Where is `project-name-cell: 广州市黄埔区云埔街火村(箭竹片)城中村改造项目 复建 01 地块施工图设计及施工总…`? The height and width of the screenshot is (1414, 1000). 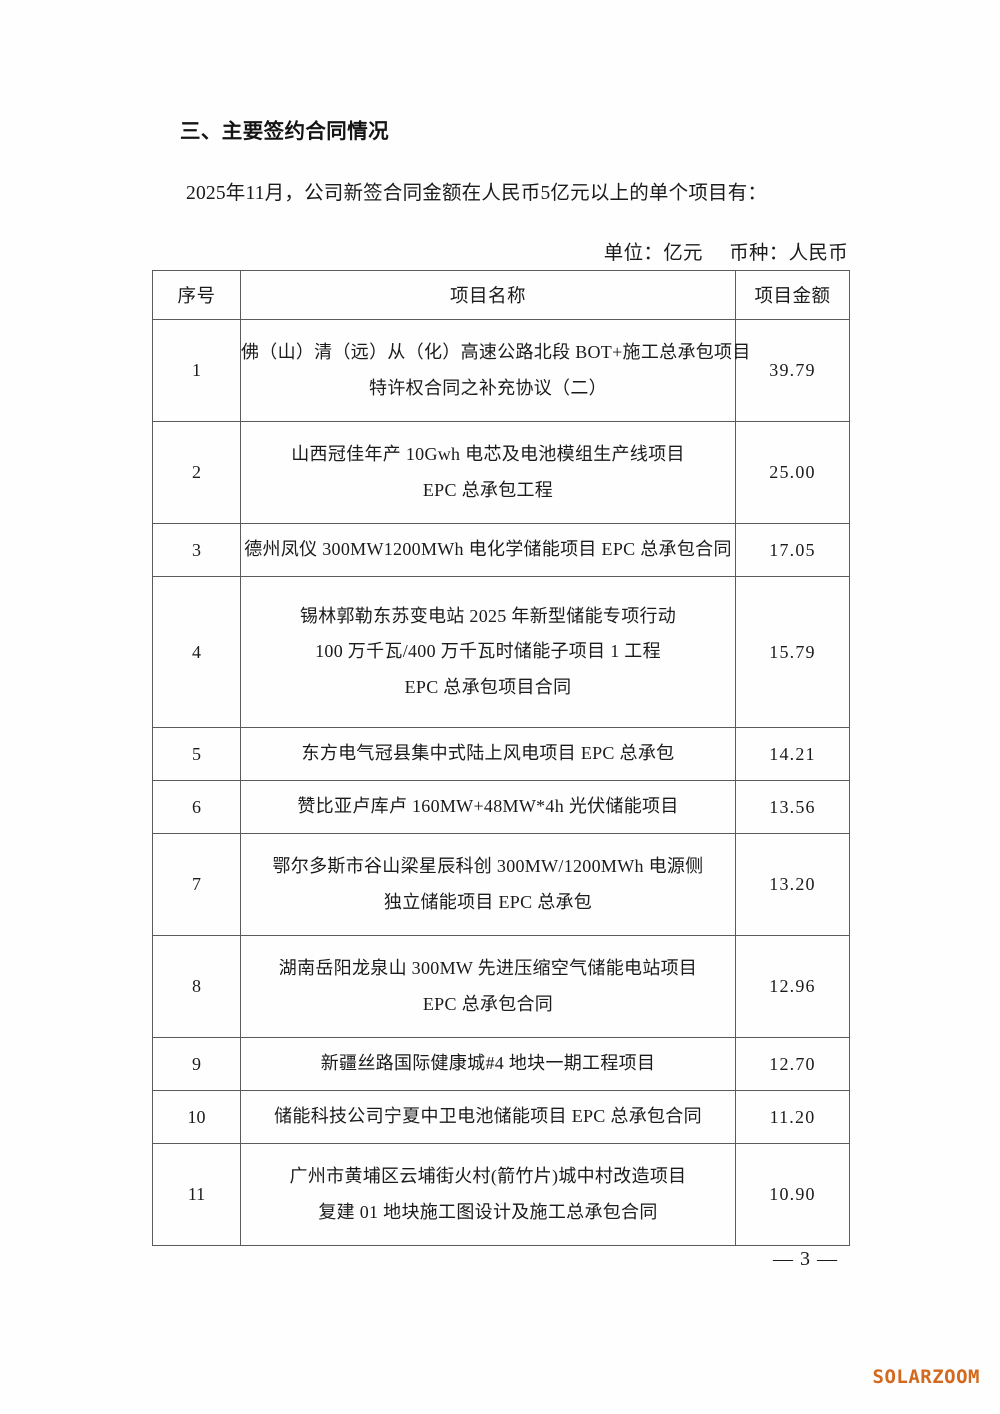 project-name-cell: 广州市黄埔区云埔街火村(箭竹片)城中村改造项目 复建 01 地块施工图设计及施工总… is located at coordinates (488, 1194).